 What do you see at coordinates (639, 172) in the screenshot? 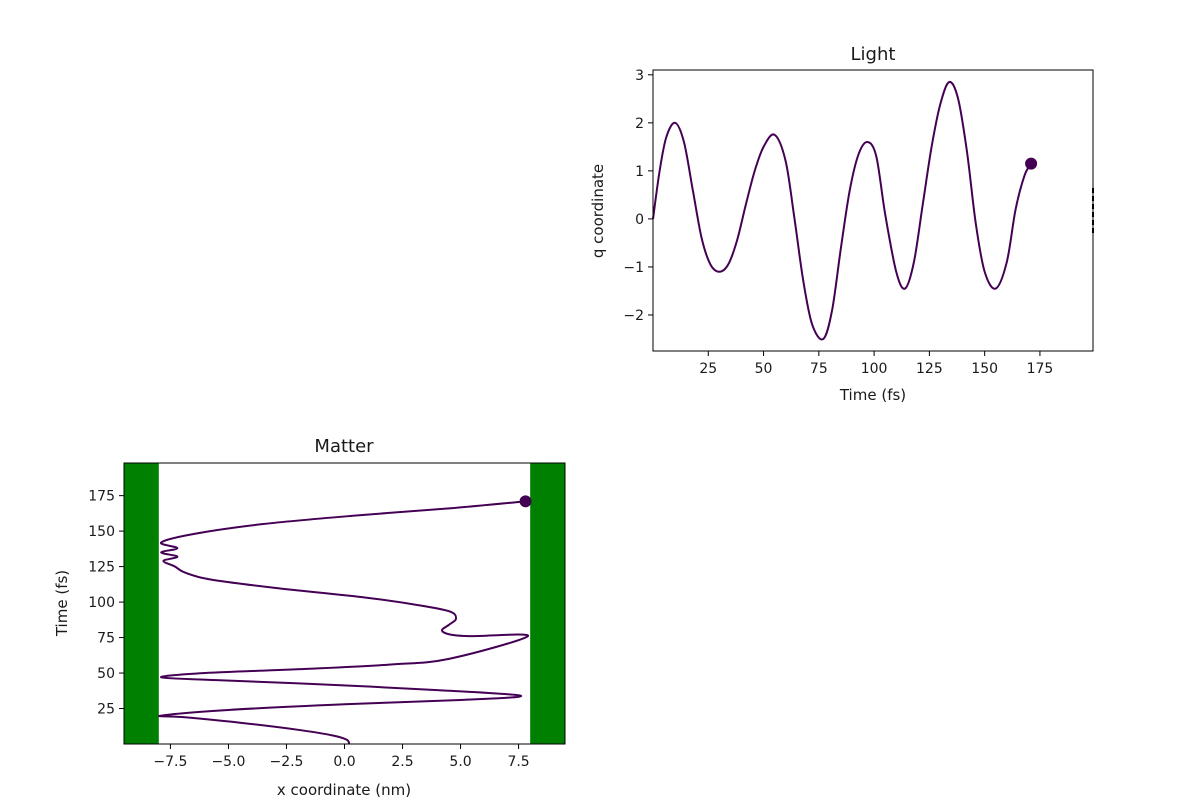
I see `light-ytick-label: 1` at bounding box center [639, 172].